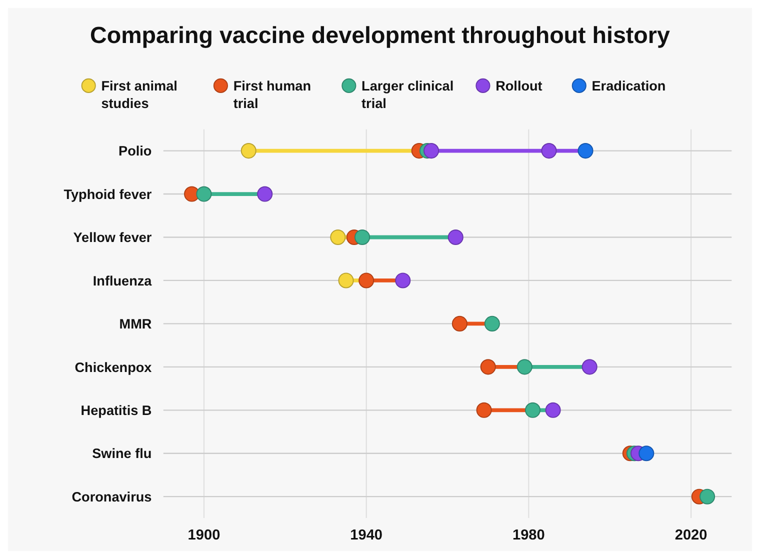 Image resolution: width=760 pixels, height=559 pixels. I want to click on y-tick-label: Influenza, so click(122, 280).